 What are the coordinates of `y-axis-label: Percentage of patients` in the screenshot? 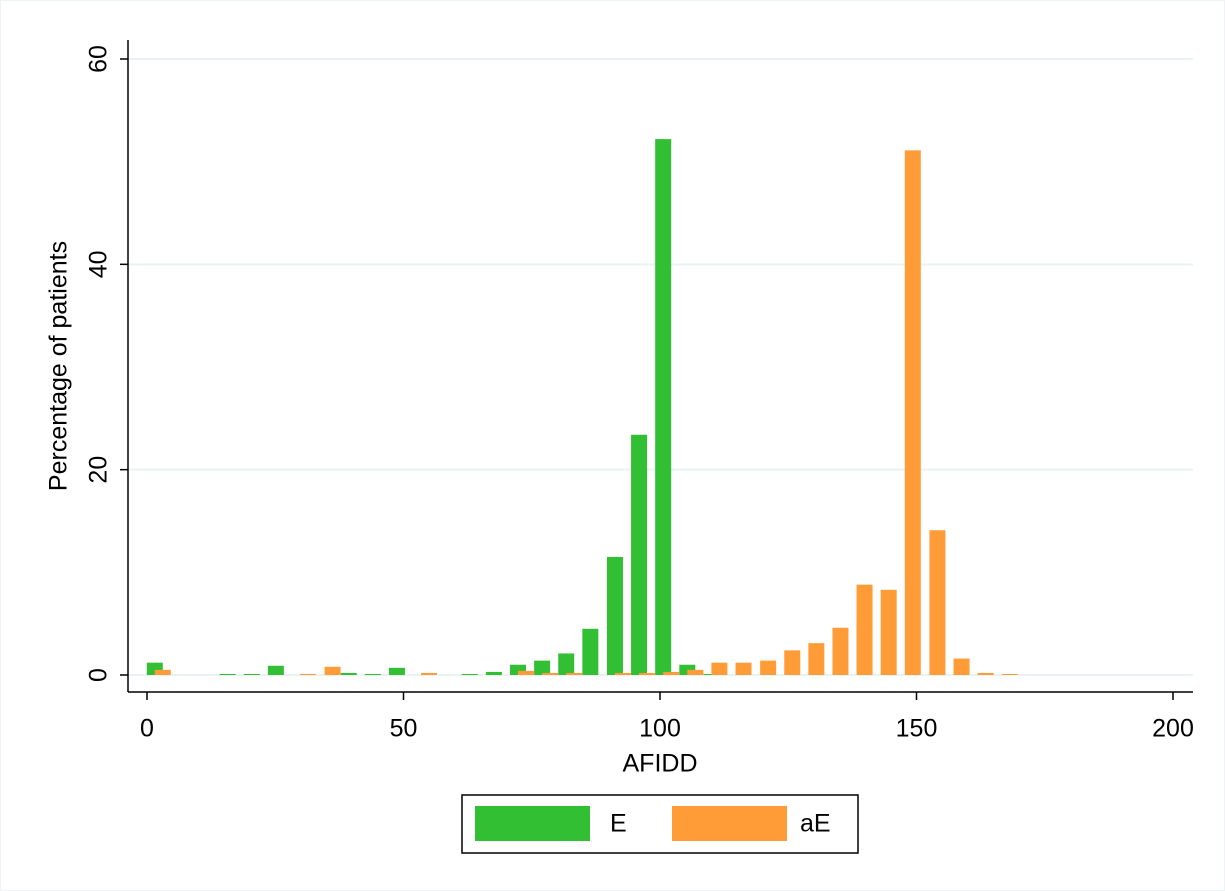 It's located at (59, 366).